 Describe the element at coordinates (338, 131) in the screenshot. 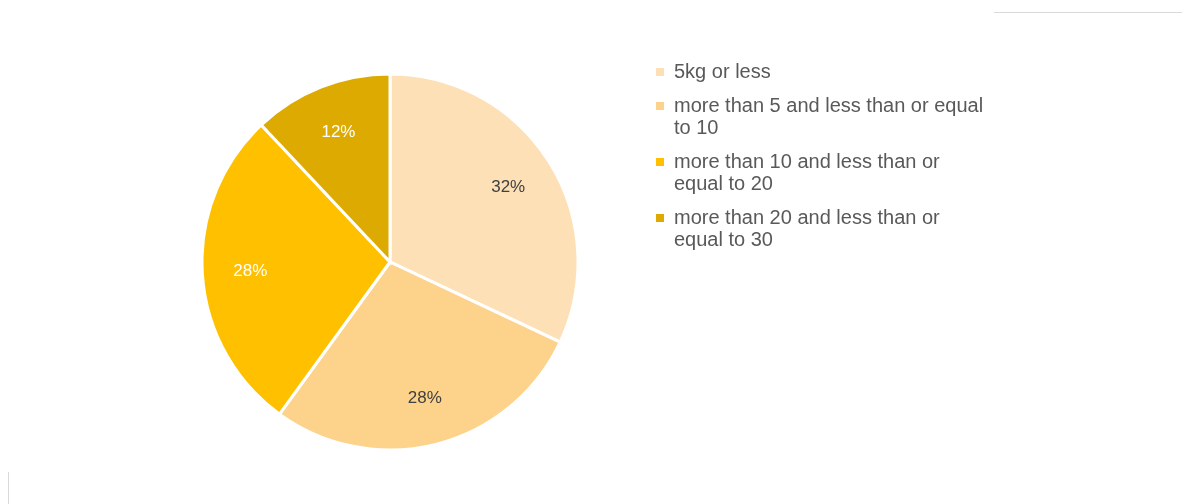

I see `data-label: 12%` at that location.